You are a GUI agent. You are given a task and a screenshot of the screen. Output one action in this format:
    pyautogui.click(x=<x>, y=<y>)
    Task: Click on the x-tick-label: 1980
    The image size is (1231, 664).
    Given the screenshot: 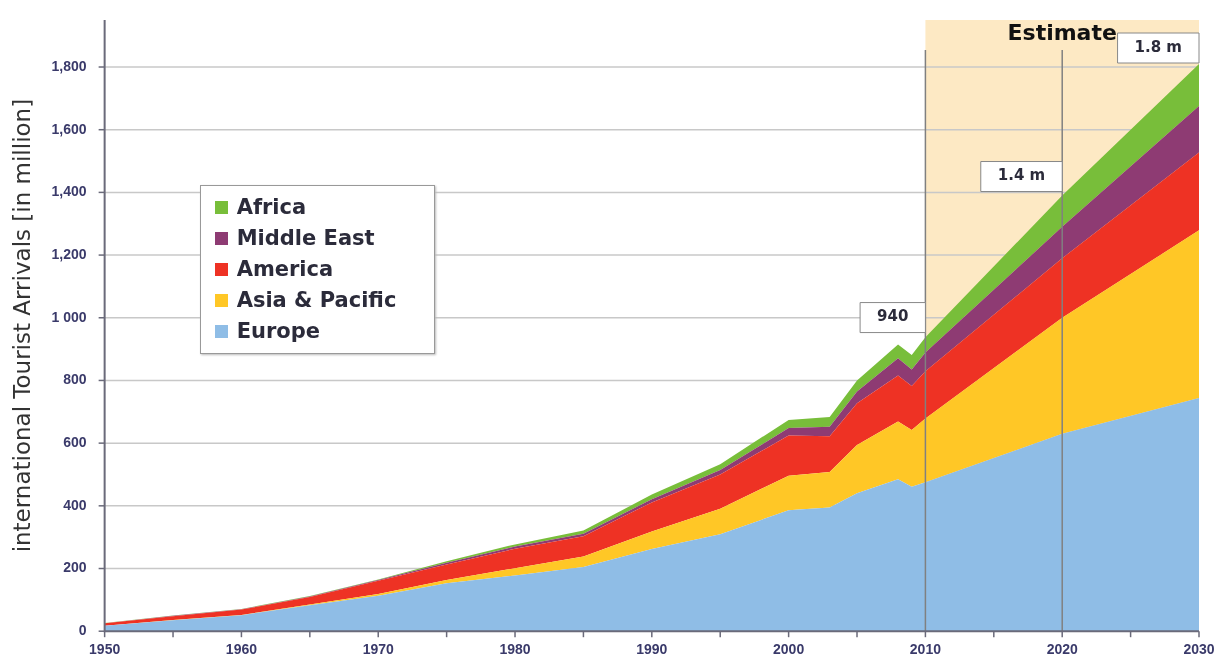 What is the action you would take?
    pyautogui.click(x=515, y=649)
    